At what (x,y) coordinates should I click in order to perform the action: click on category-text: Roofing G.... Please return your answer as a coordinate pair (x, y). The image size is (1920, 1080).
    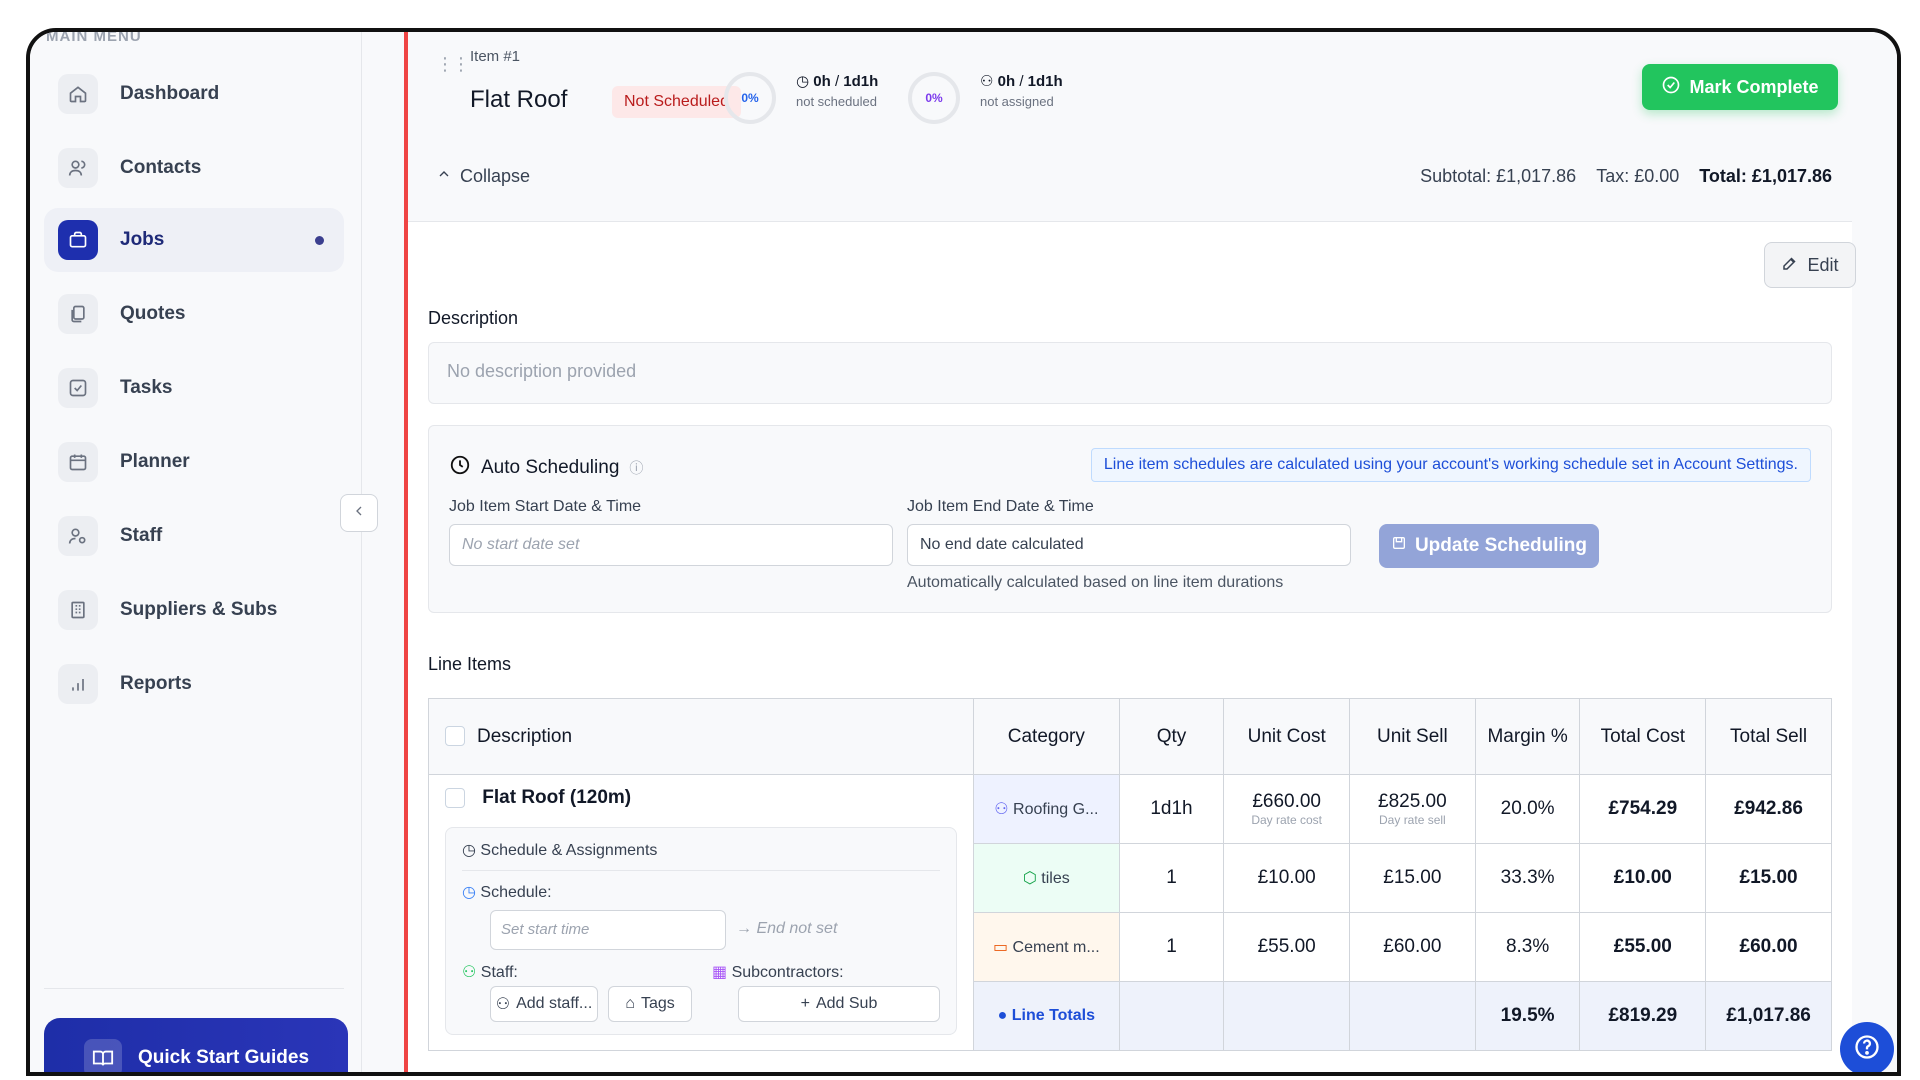
    Looking at the image, I should click on (1056, 809).